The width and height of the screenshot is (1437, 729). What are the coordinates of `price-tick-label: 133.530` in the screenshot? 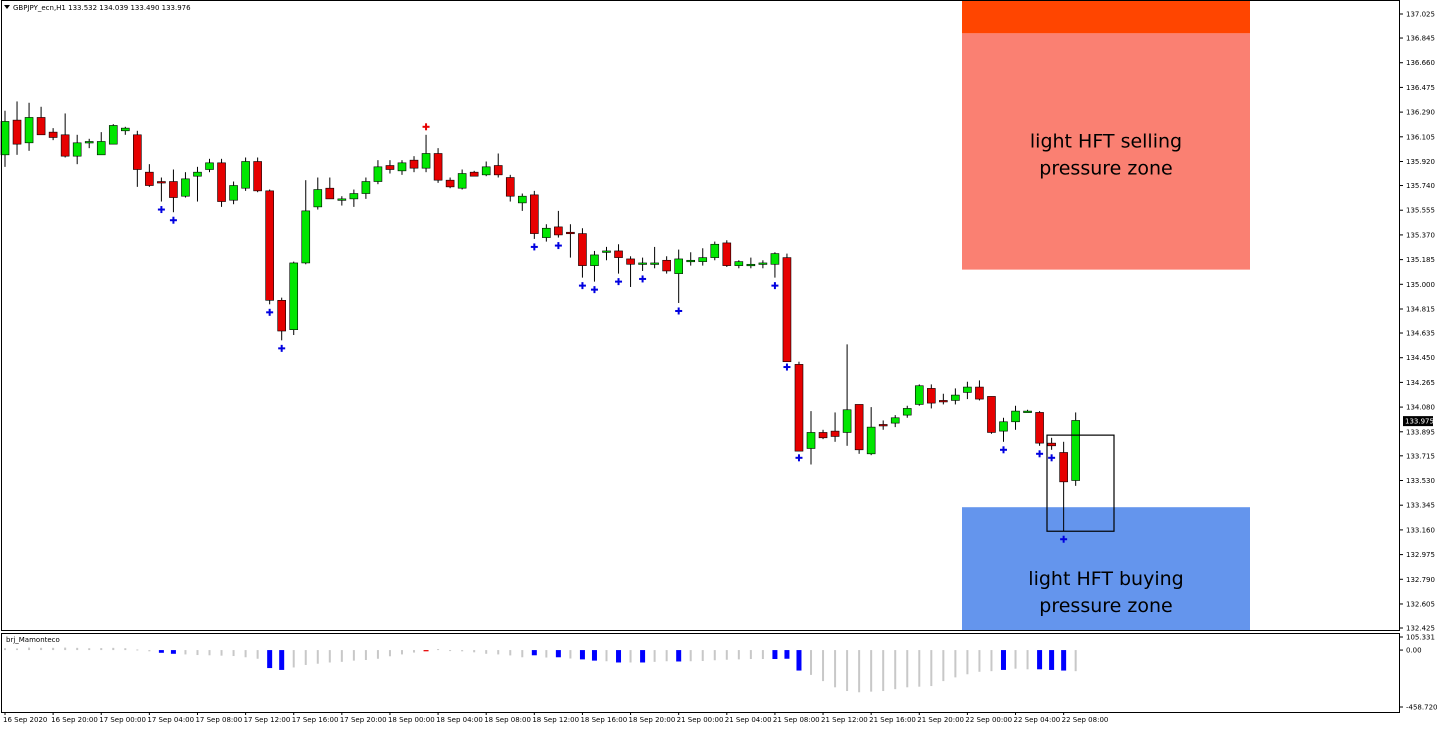 It's located at (1420, 481).